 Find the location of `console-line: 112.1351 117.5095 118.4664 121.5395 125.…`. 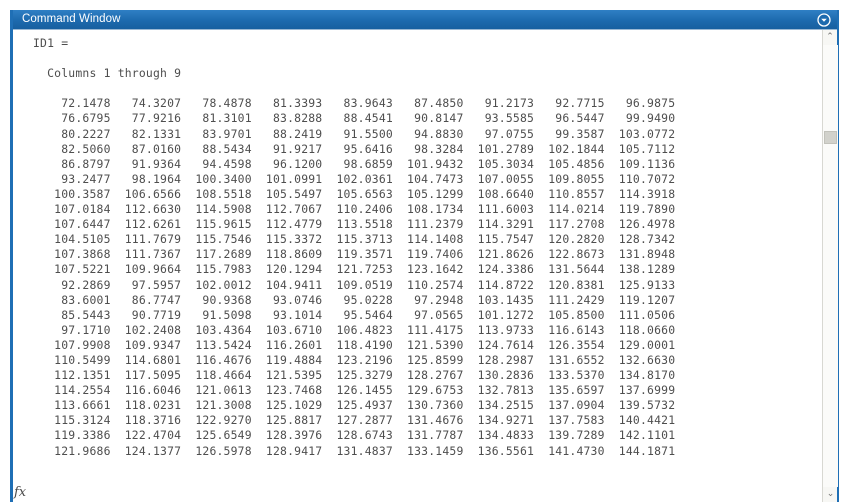

console-line: 112.1351 117.5095 118.4664 121.5395 125.… is located at coordinates (354, 375).